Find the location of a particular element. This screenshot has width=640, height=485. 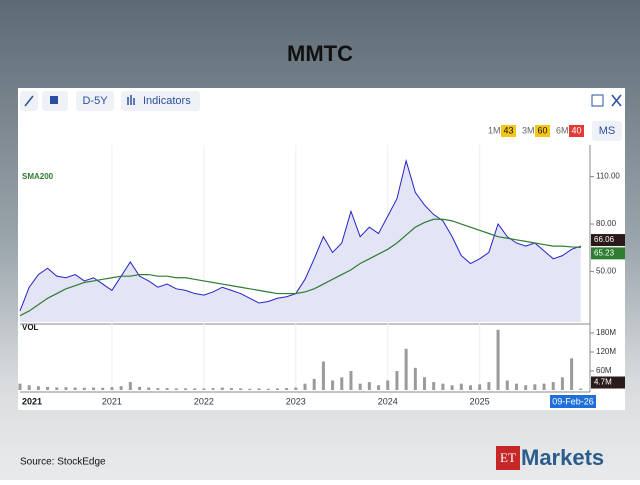

logo-markets: Markets is located at coordinates (562, 457).